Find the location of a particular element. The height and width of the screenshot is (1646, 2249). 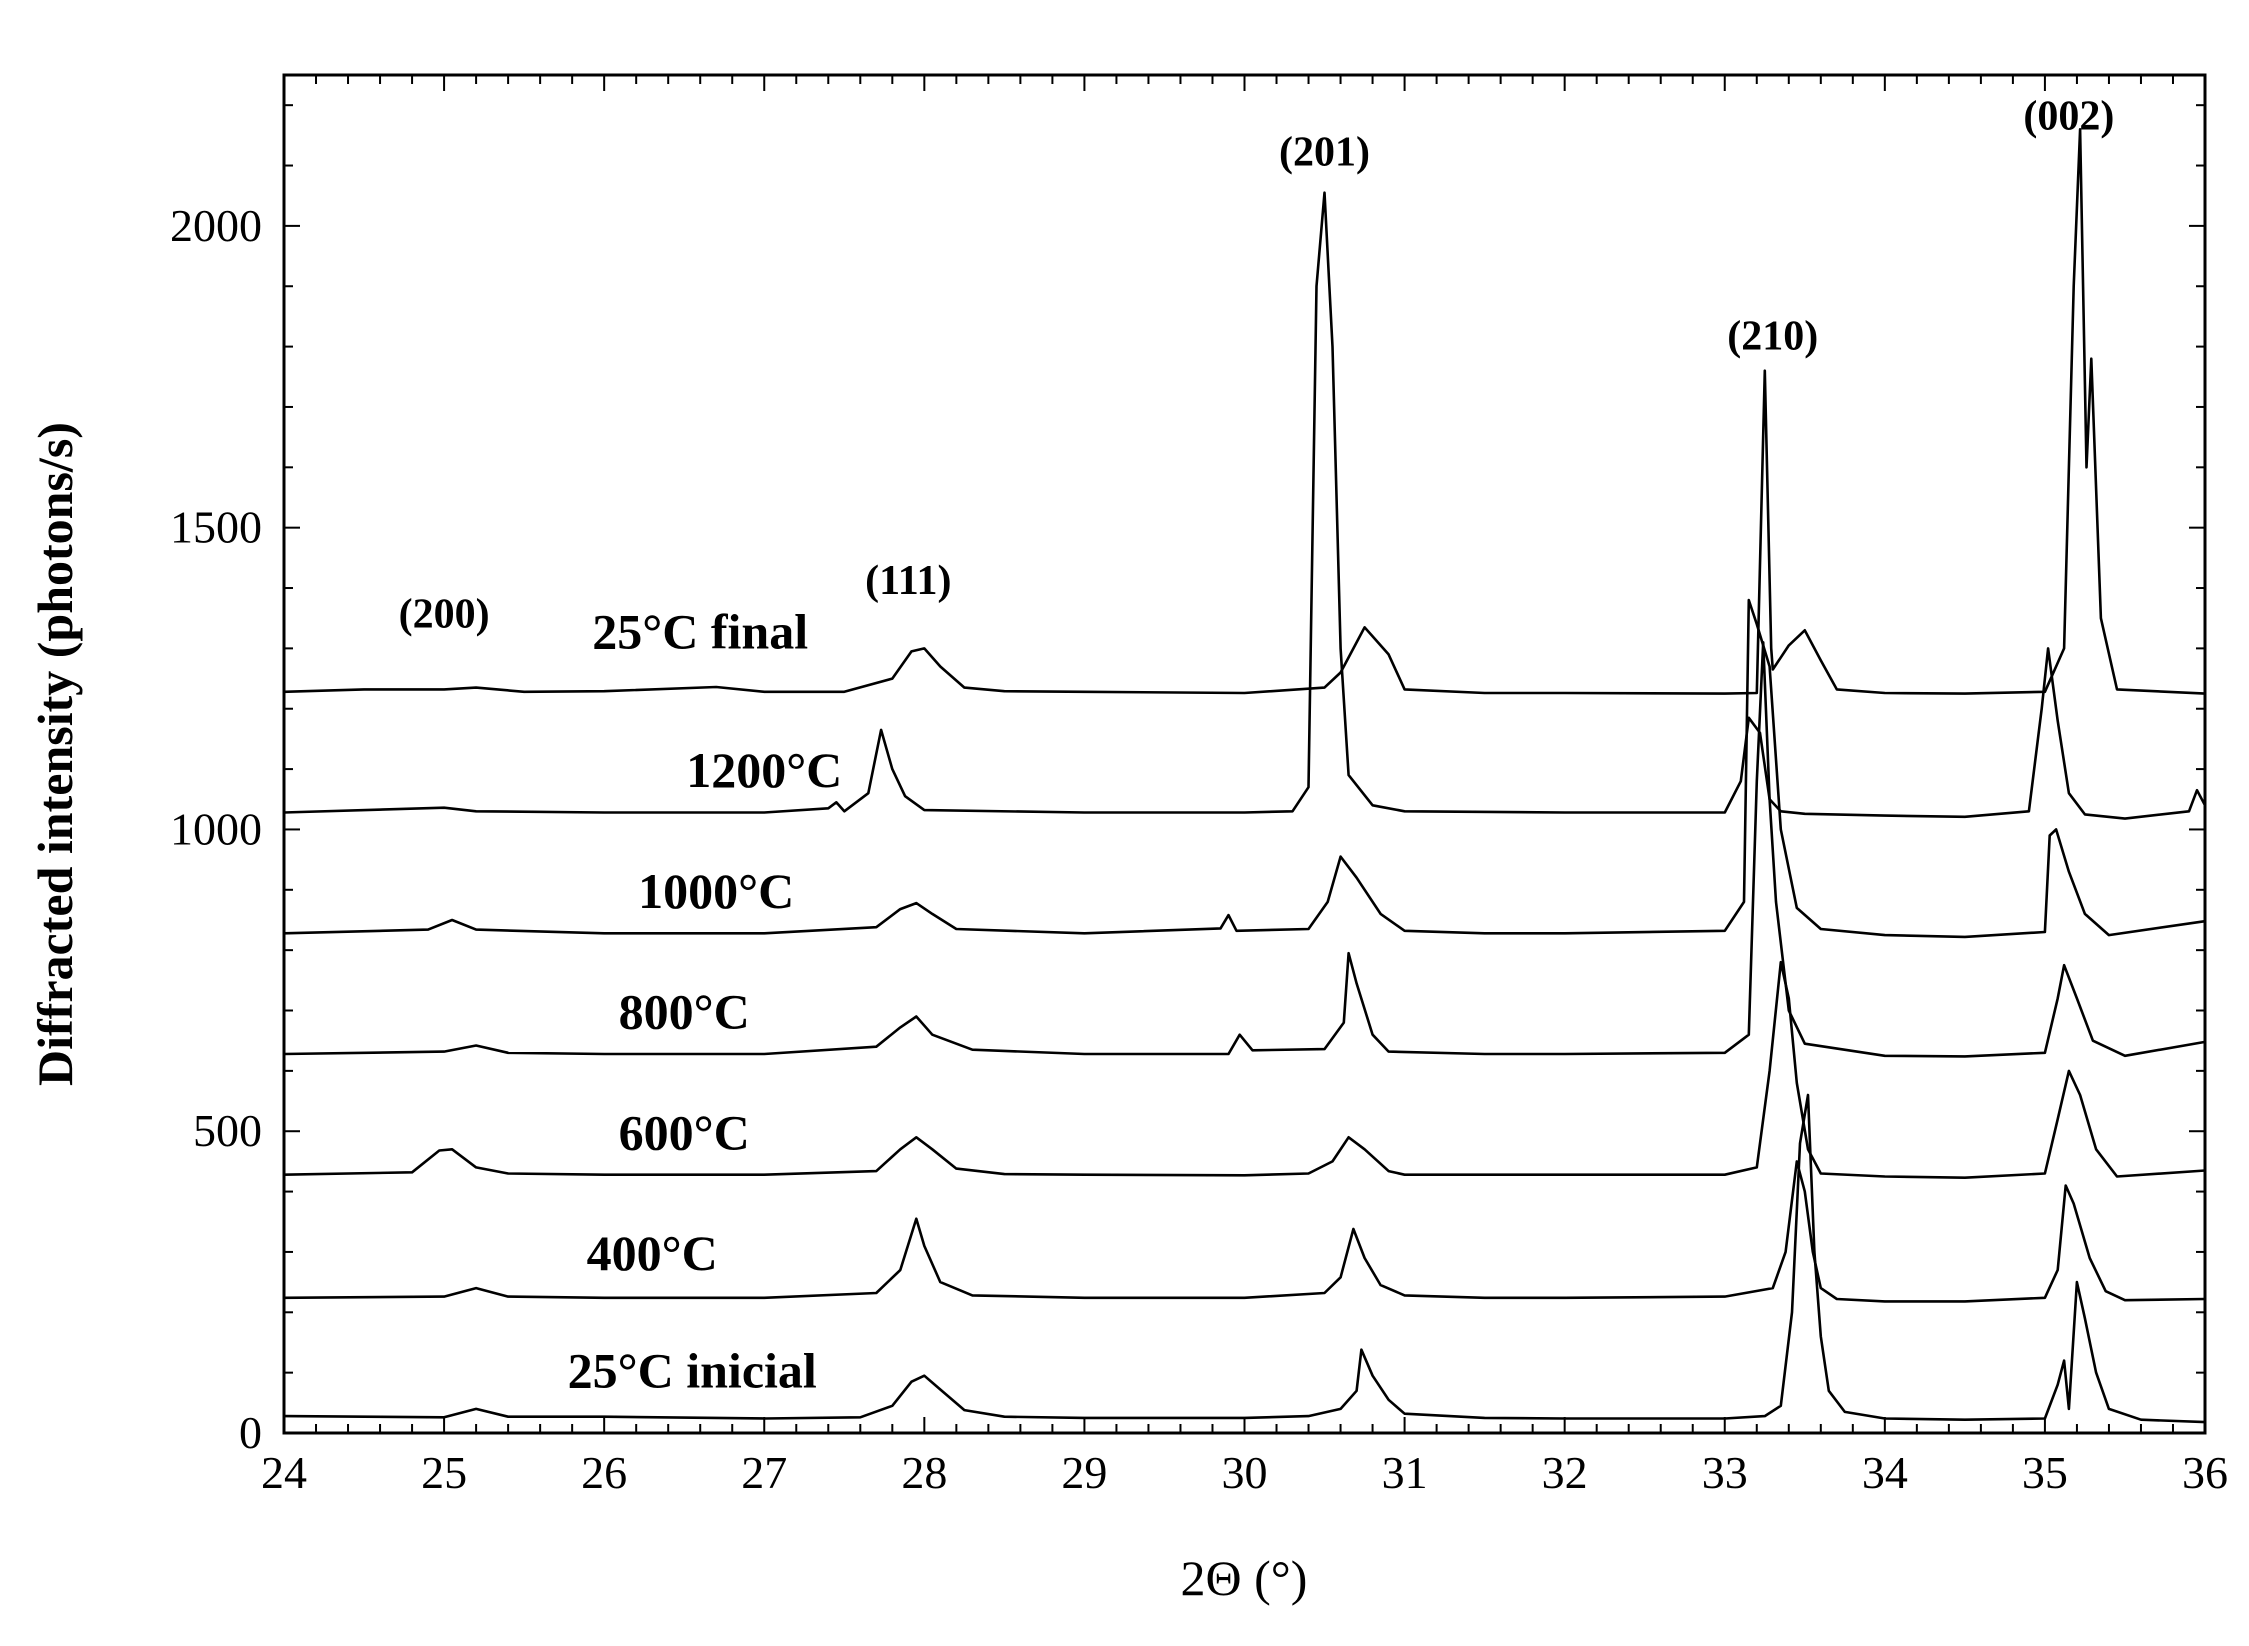

y-tick-label: 1500 is located at coordinates (216, 527).